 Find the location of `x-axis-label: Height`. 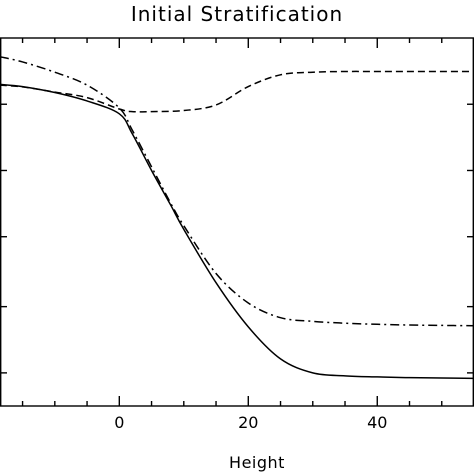

x-axis-label: Height is located at coordinates (257, 462).